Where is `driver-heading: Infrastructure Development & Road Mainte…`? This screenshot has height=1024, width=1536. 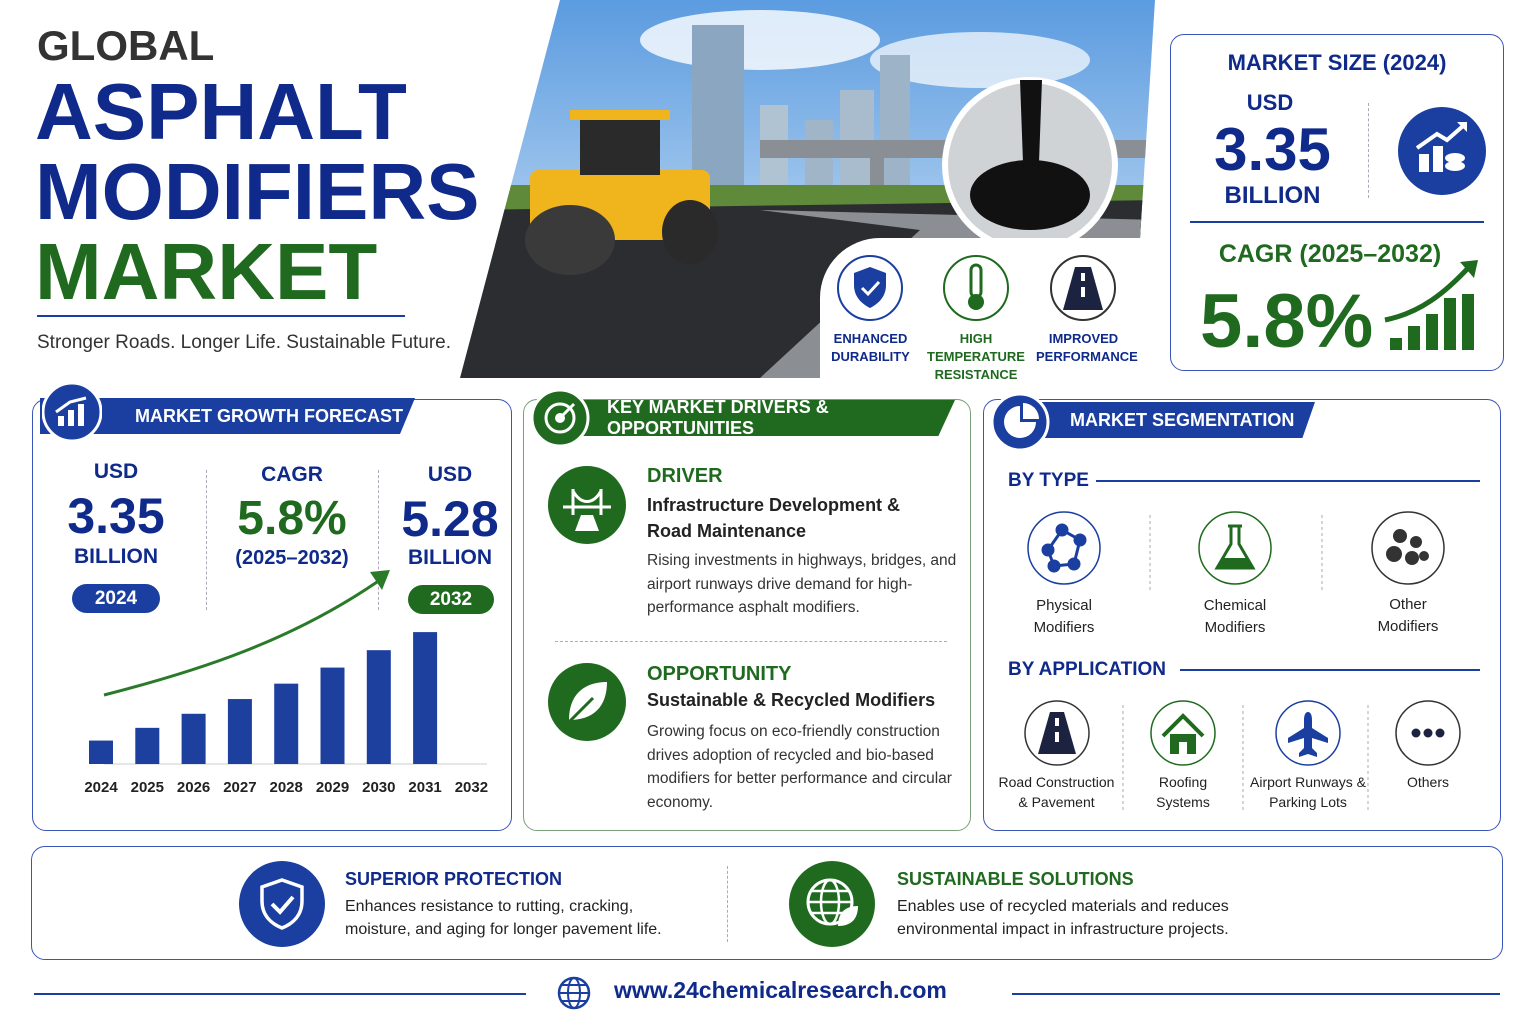
driver-heading: Infrastructure Development & Road Mainte… is located at coordinates (774, 518).